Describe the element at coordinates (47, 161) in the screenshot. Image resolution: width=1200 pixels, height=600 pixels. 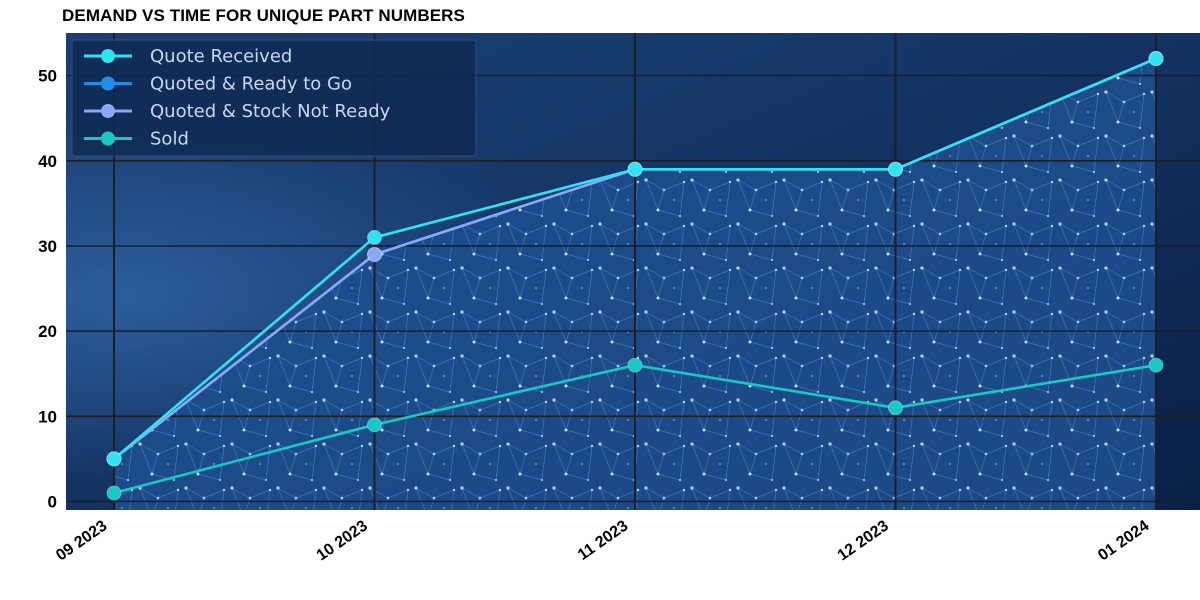
I see `y-tick-label: 40` at that location.